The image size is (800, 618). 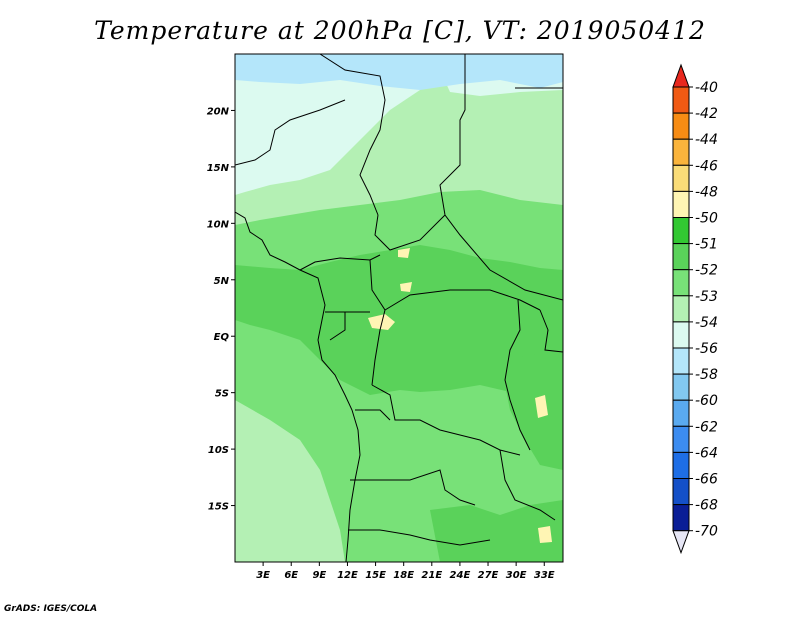 I want to click on lat-tick-label: 15N, so click(x=218, y=168).